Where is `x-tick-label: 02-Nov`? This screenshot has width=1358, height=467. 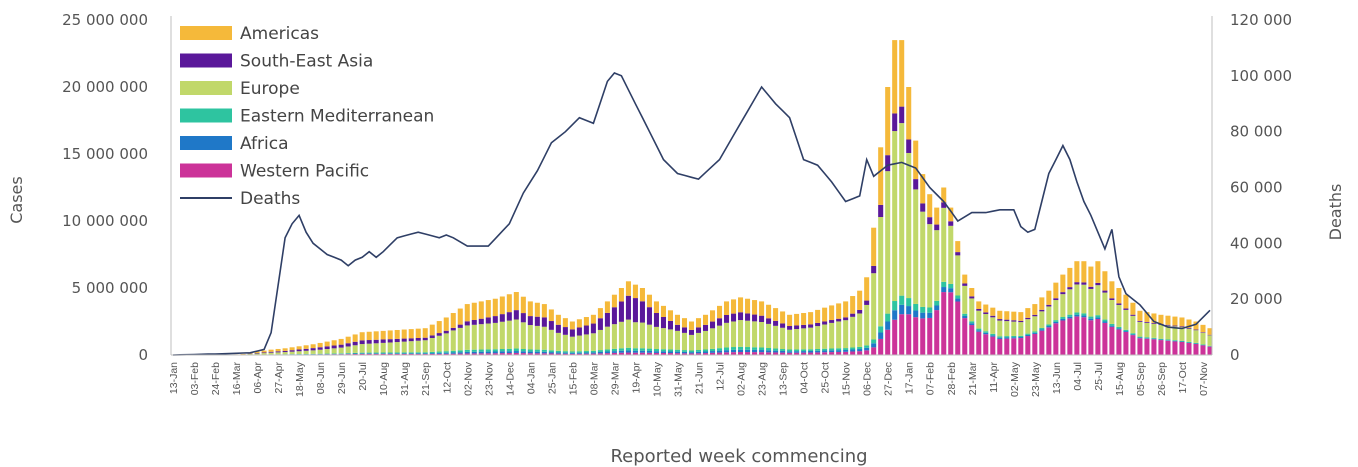
x-tick-label: 02-Nov is located at coordinates (468, 378).